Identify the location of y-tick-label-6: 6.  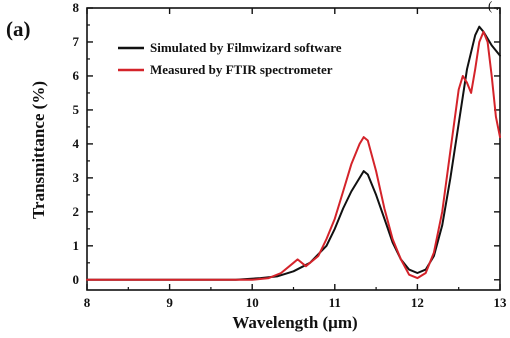
(76, 75).